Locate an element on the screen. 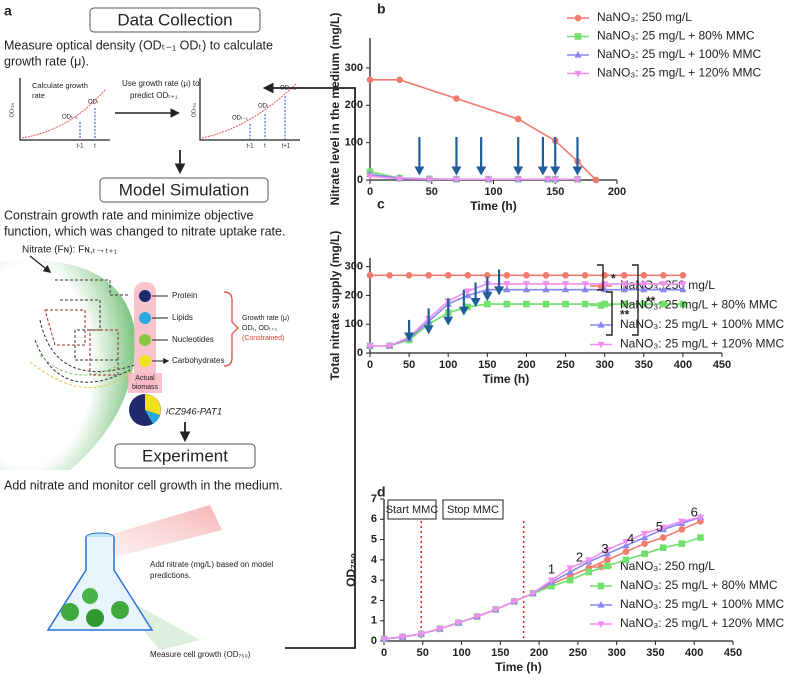  model-name: iCZ946-PAT1 is located at coordinates (194, 412).